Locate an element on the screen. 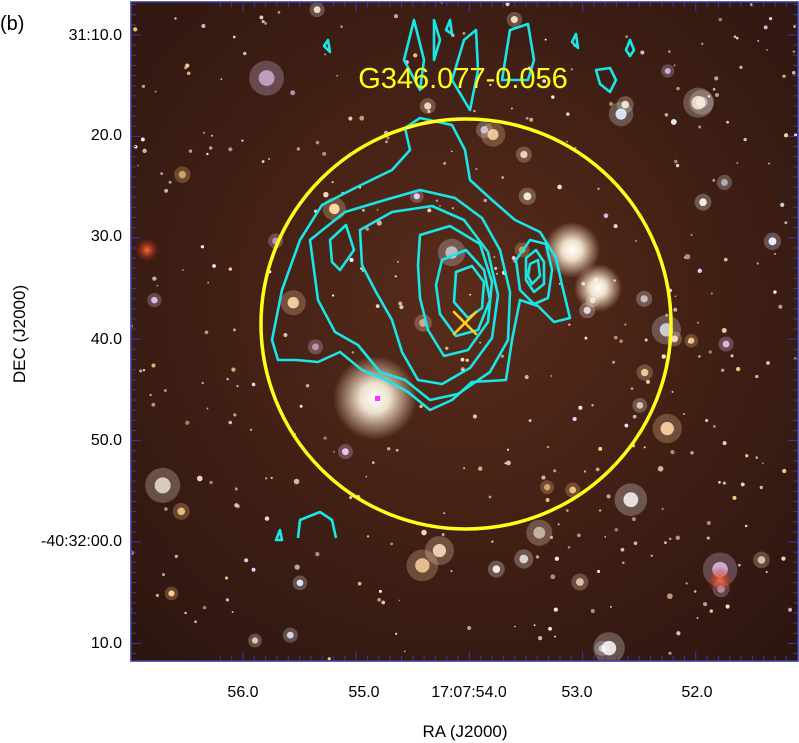  x-tick-label: 52.0 is located at coordinates (696, 692).